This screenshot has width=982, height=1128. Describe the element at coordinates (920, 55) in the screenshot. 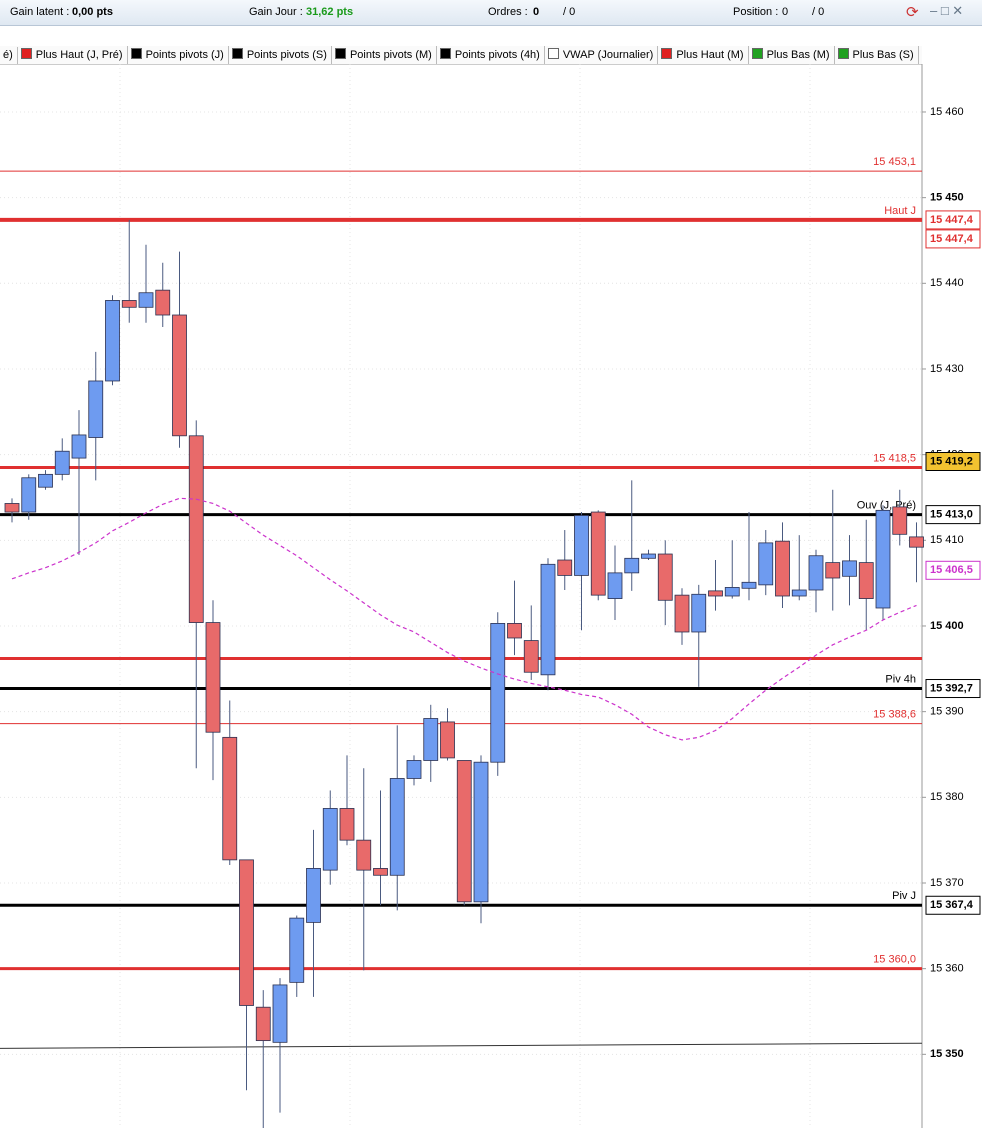

I see `legend-tab: Plus Ba` at that location.